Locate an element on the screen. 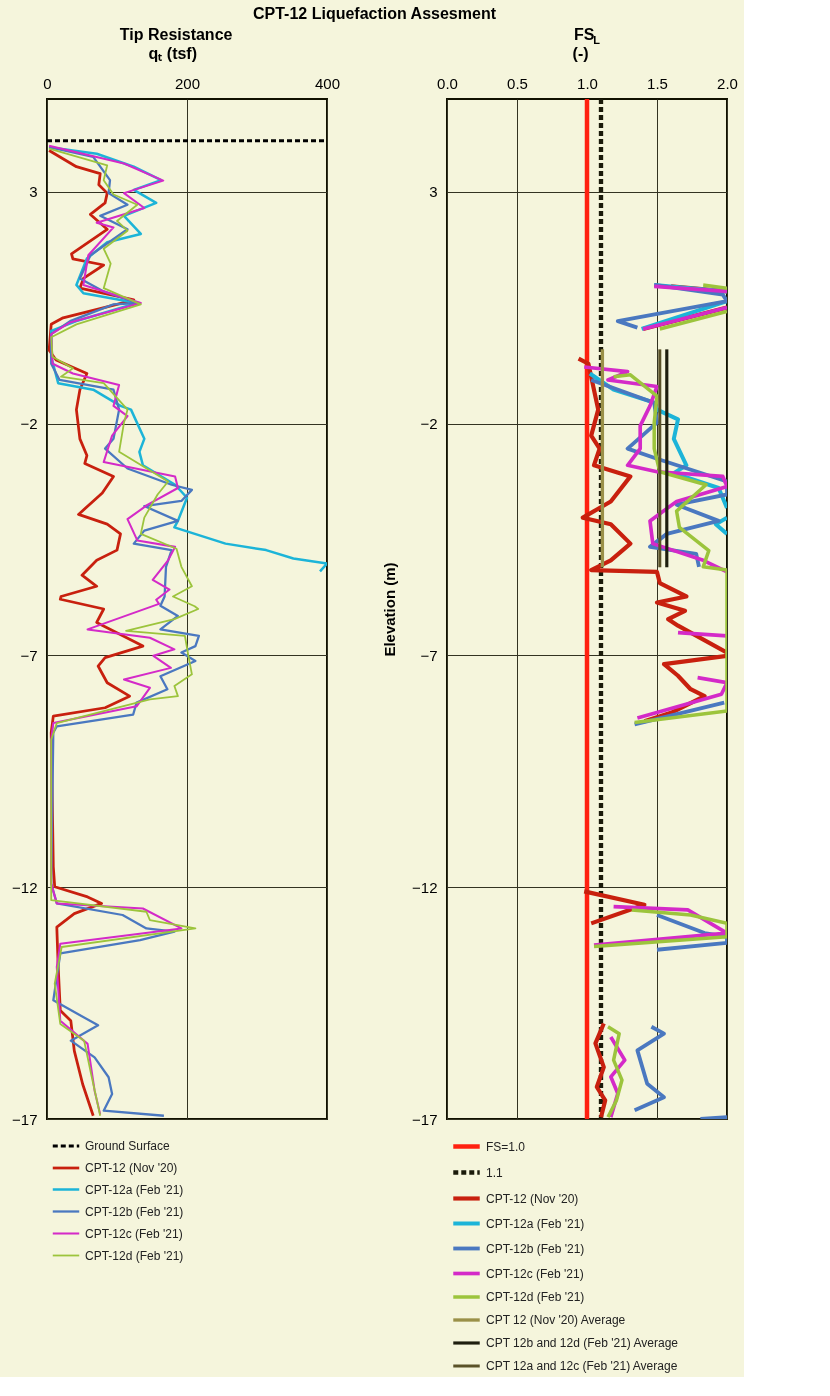 This screenshot has width=830, height=1396. x-tick-label: 0.5 is located at coordinates (517, 83).